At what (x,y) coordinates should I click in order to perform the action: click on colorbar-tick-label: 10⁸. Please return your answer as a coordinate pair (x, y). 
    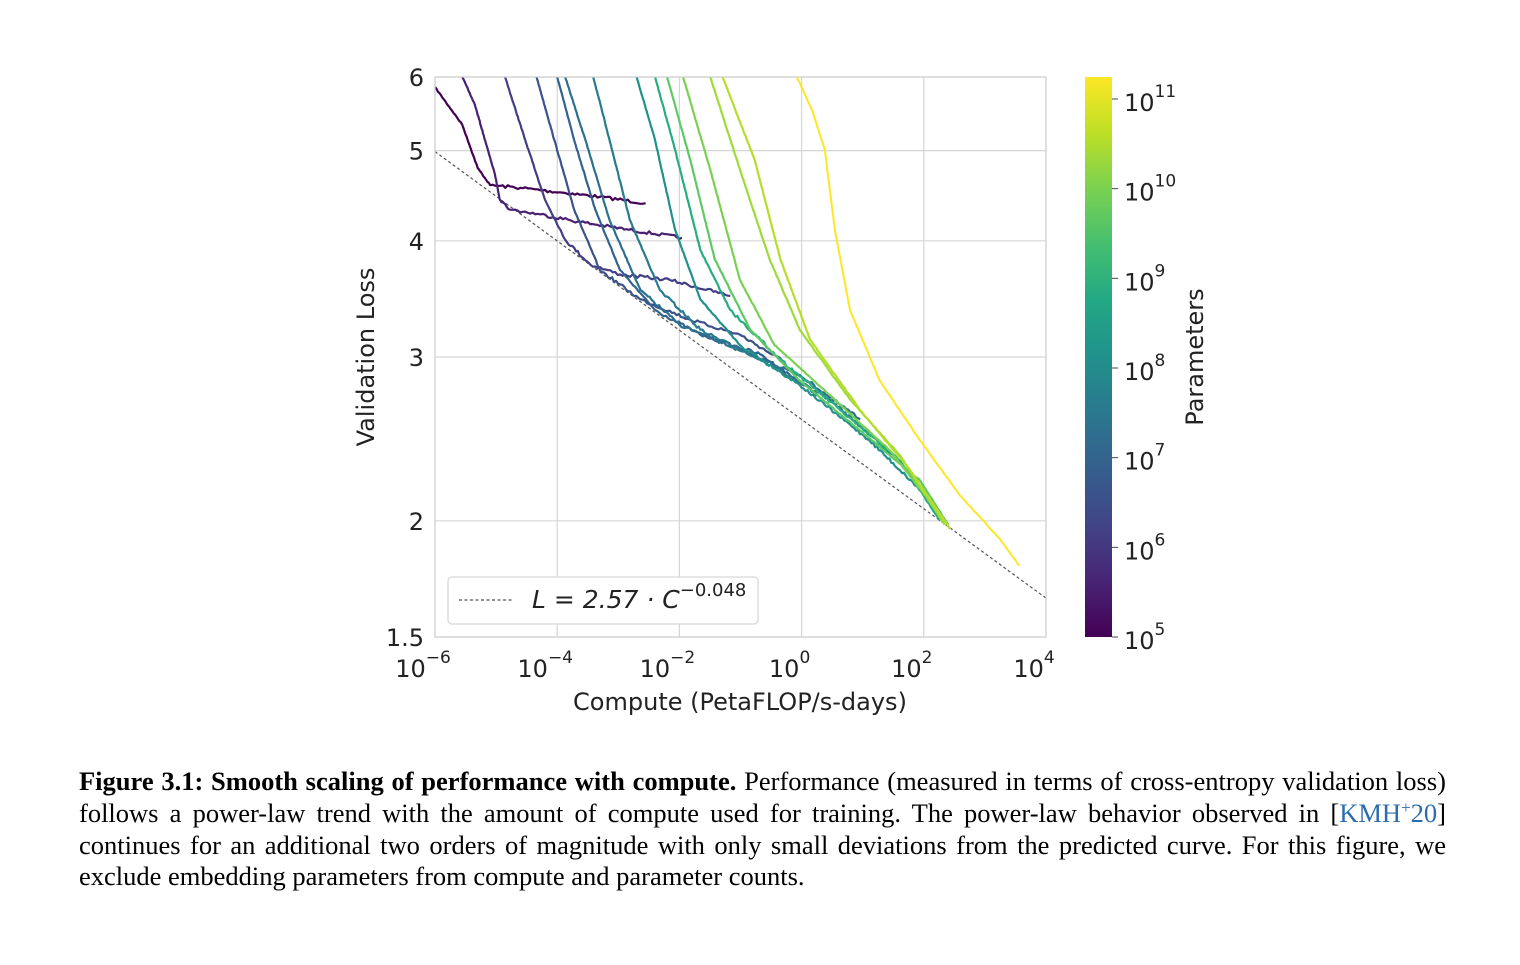
    Looking at the image, I should click on (1144, 368).